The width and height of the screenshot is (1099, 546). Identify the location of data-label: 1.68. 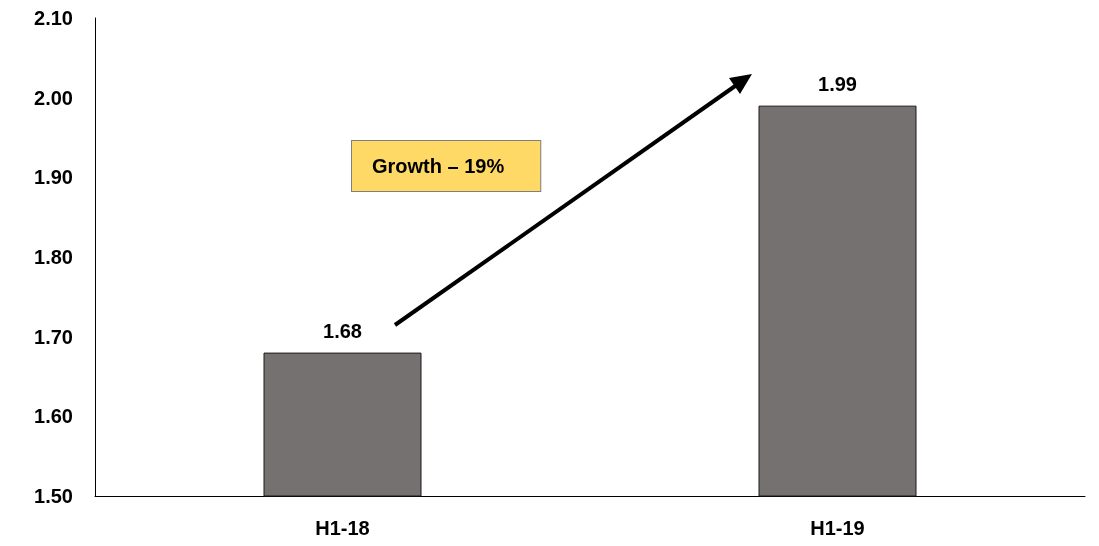
(342, 330).